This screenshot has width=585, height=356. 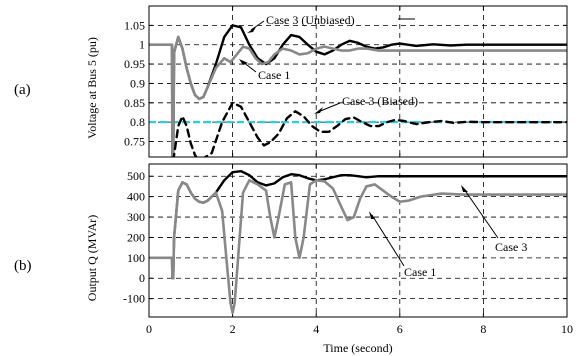 I want to click on y-axis-title-b: Output Q (MVAr), so click(x=92, y=258).